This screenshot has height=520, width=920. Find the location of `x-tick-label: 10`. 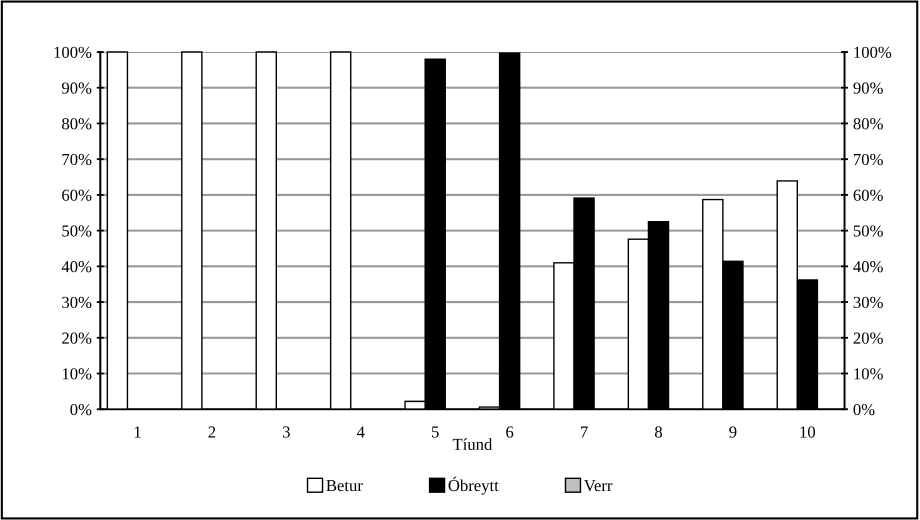

x-tick-label: 10 is located at coordinates (808, 432).